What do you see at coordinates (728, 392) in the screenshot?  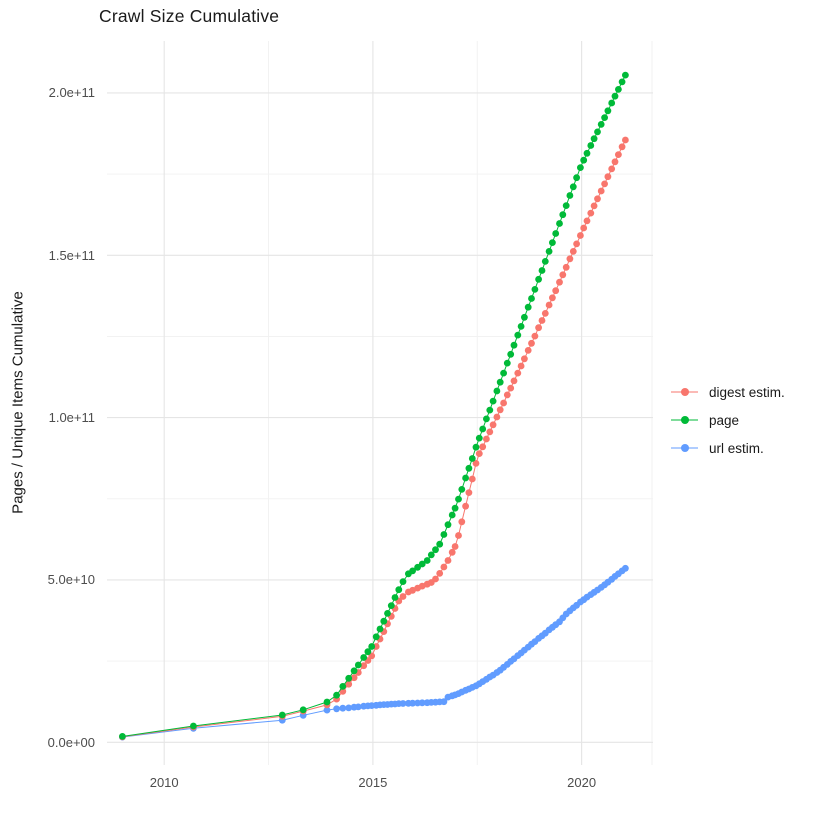 I see `legend-item-digest-estim: digest estim.` at bounding box center [728, 392].